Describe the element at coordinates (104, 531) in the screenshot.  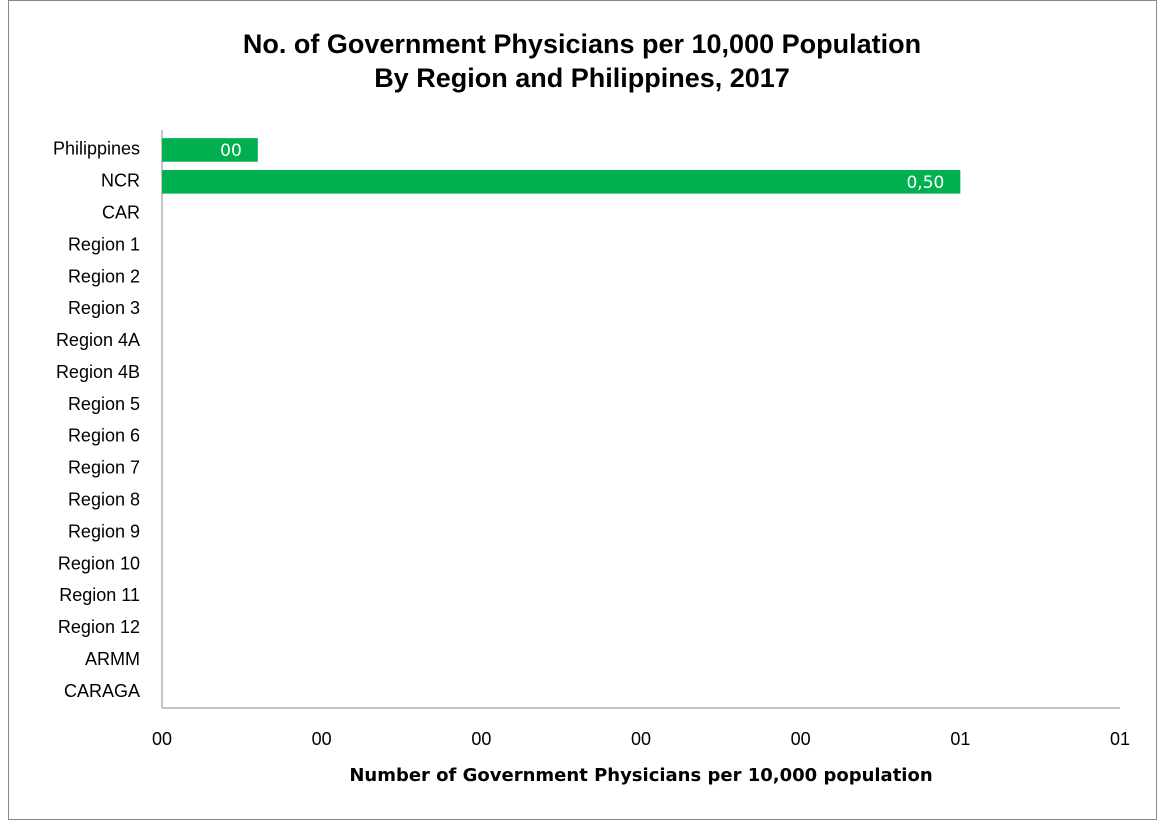
I see `y-tick-label: Region 9` at that location.